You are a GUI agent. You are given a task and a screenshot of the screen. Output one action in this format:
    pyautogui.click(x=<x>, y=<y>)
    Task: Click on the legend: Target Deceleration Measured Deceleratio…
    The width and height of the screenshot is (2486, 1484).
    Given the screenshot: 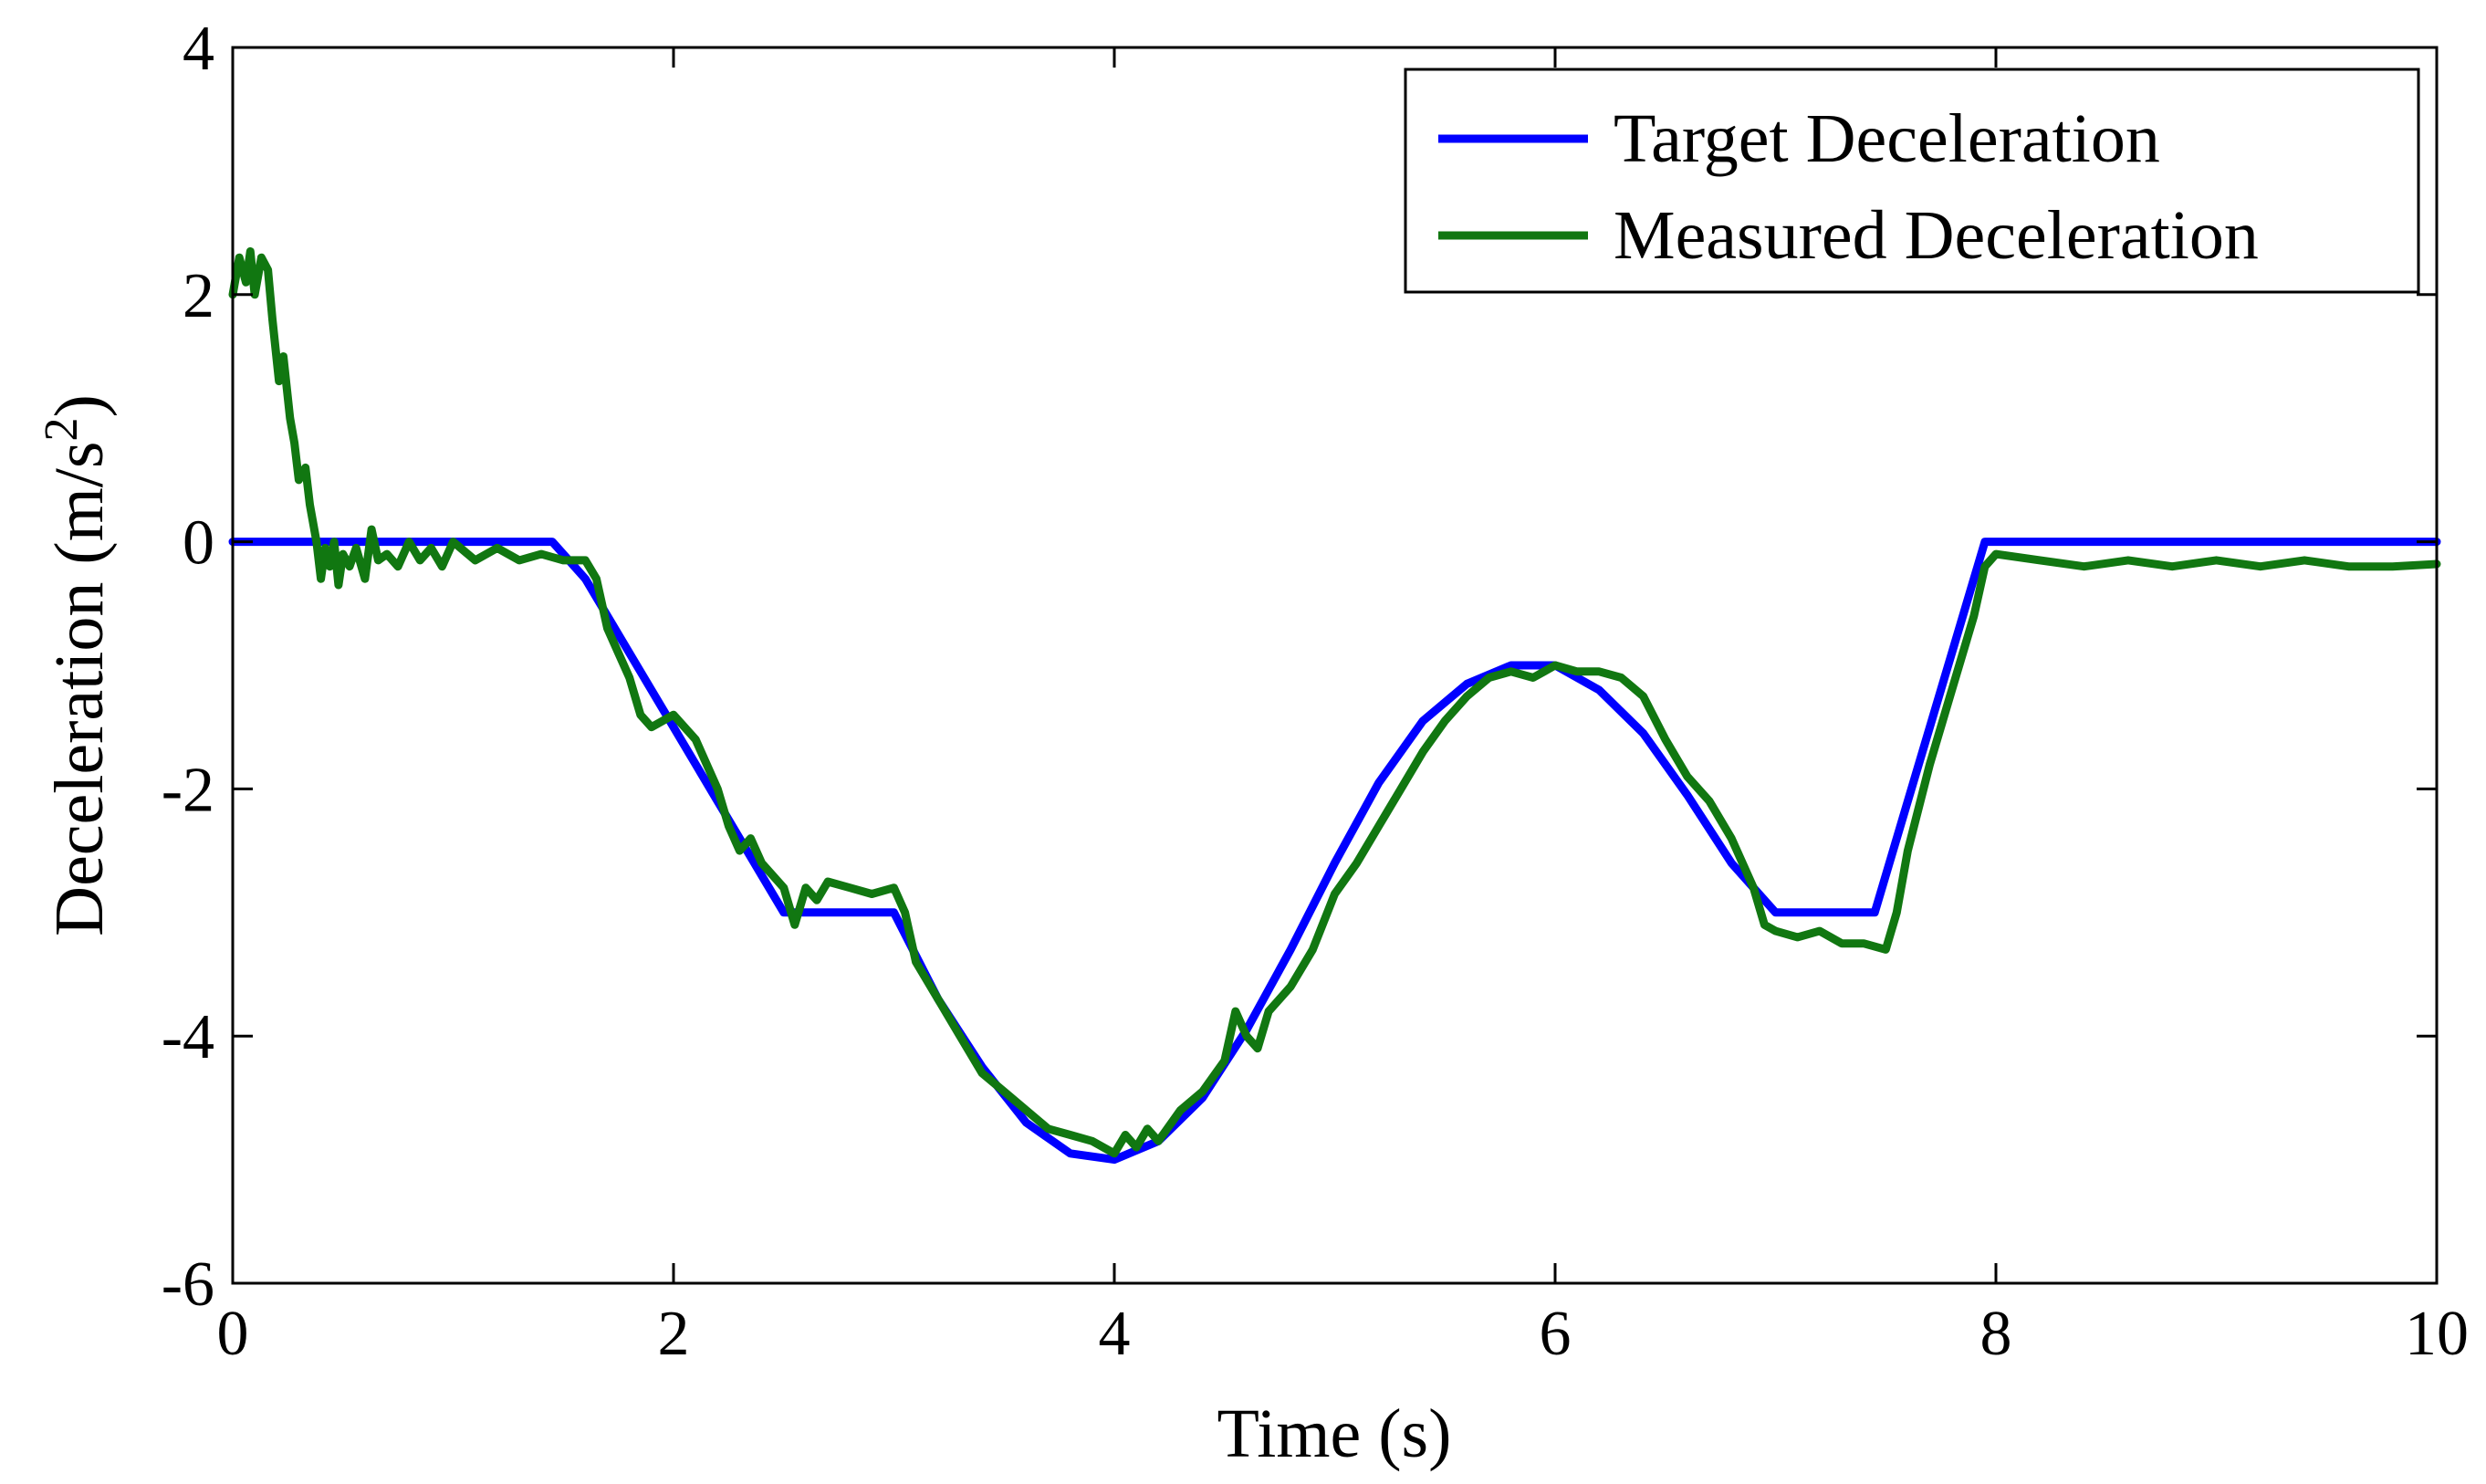 What is the action you would take?
    pyautogui.click(x=1912, y=181)
    